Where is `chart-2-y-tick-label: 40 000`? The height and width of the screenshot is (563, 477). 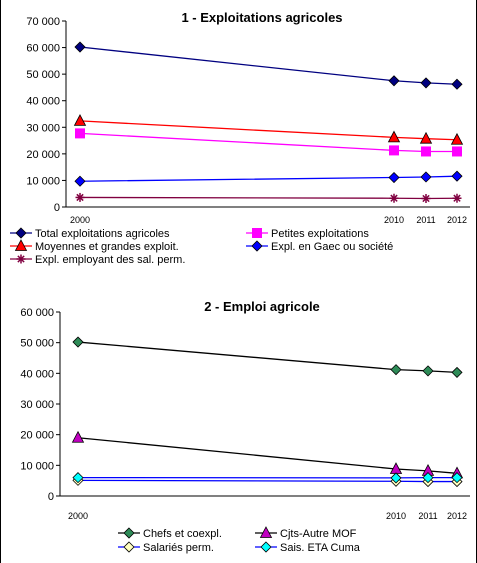 chart-2-y-tick-label: 40 000 is located at coordinates (37, 374).